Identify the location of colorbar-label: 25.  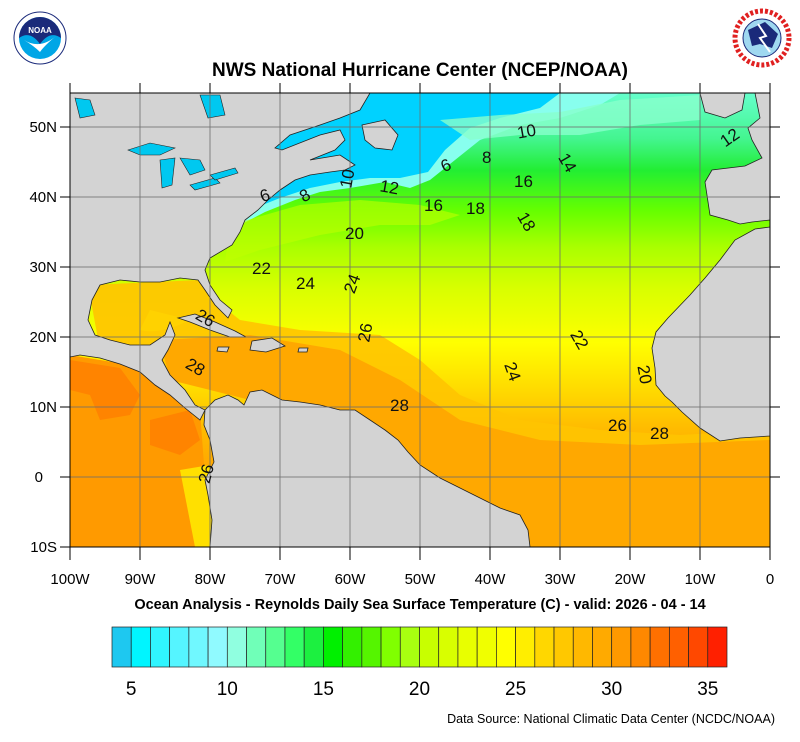
(515, 689).